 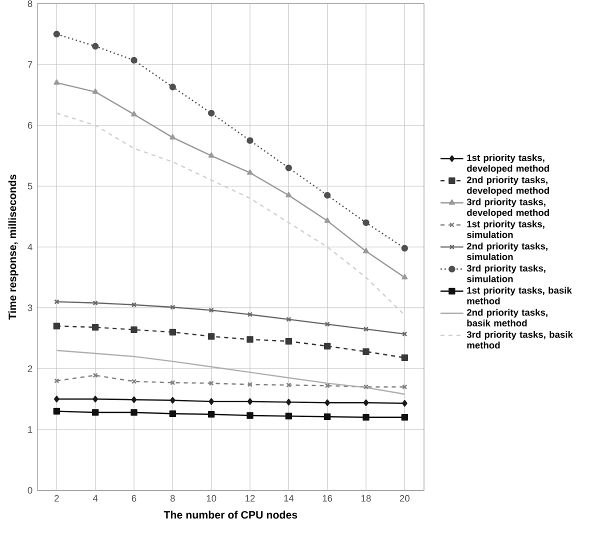 I want to click on x-tick-label: 14, so click(x=289, y=498).